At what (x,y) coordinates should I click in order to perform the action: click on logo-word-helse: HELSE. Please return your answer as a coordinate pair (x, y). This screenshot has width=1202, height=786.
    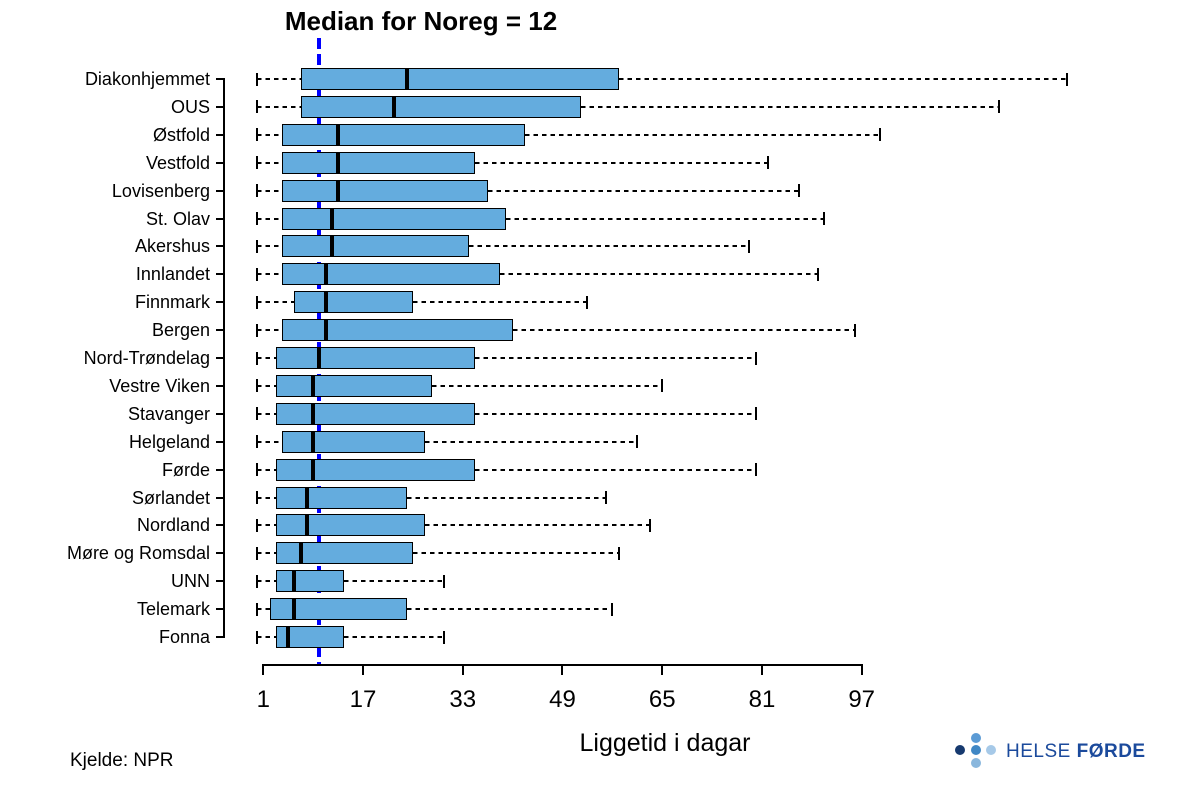
    Looking at the image, I should click on (1038, 751).